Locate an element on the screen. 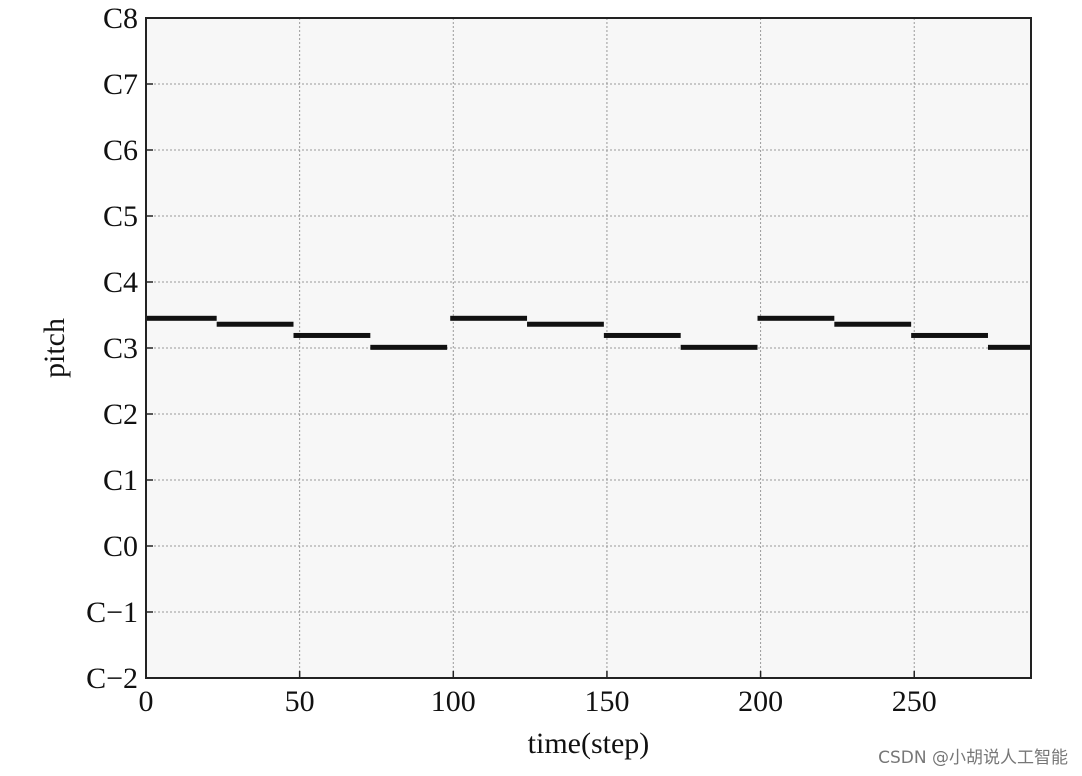 This screenshot has height=776, width=1082. y-axis: C−2 C−1 C0 C1 C2 C3 C4 C5 C6 C7 C8 is located at coordinates (119, 348).